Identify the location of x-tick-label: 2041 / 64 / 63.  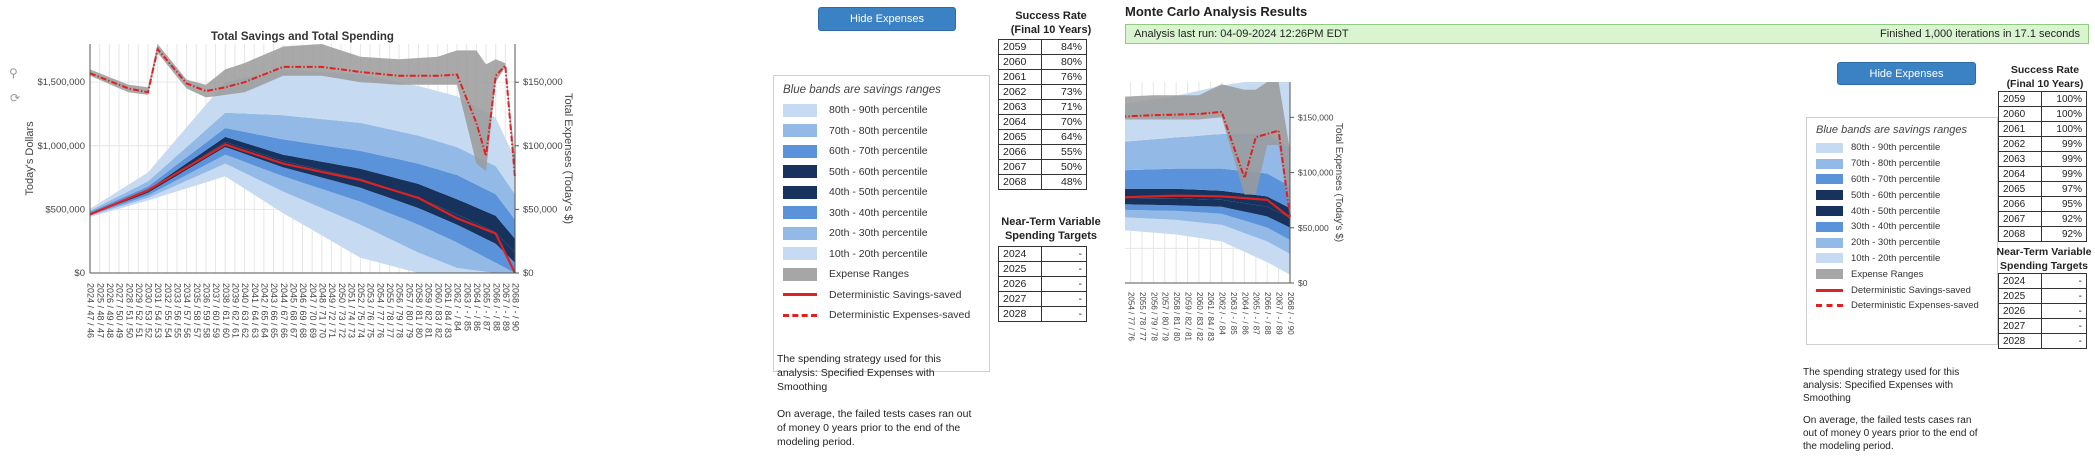
(255, 310).